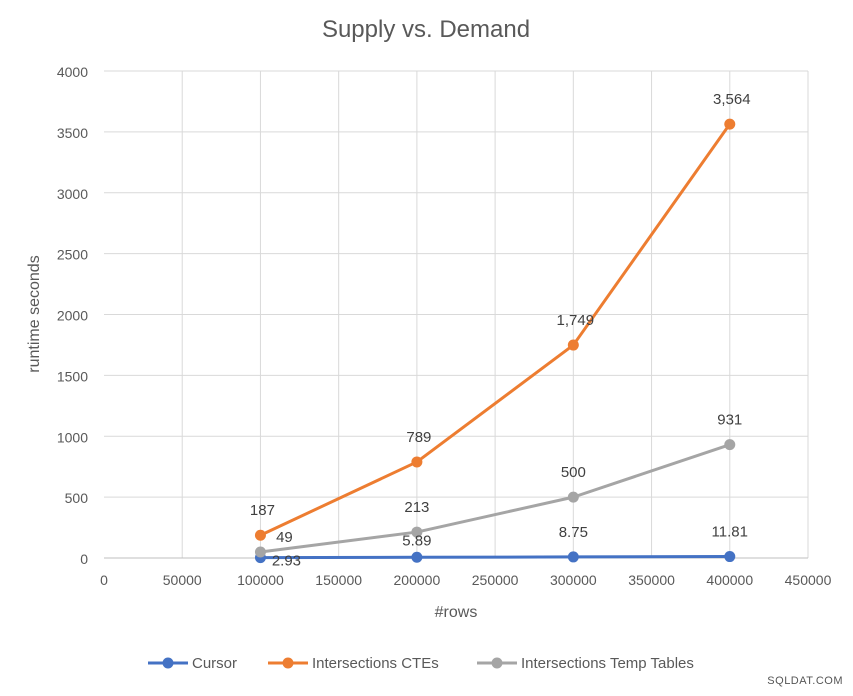 The width and height of the screenshot is (853, 696). I want to click on y-tick-label: 1000, so click(72, 437).